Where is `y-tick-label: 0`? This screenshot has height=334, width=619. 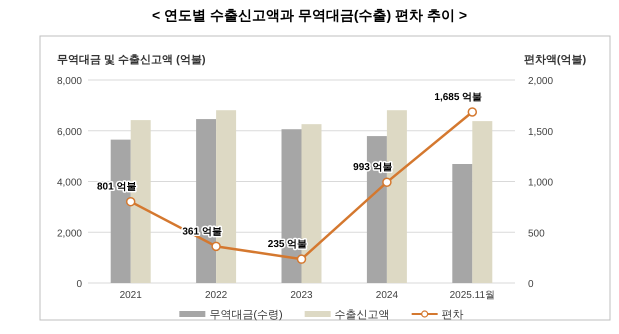
y-tick-label: 0 is located at coordinates (79, 284).